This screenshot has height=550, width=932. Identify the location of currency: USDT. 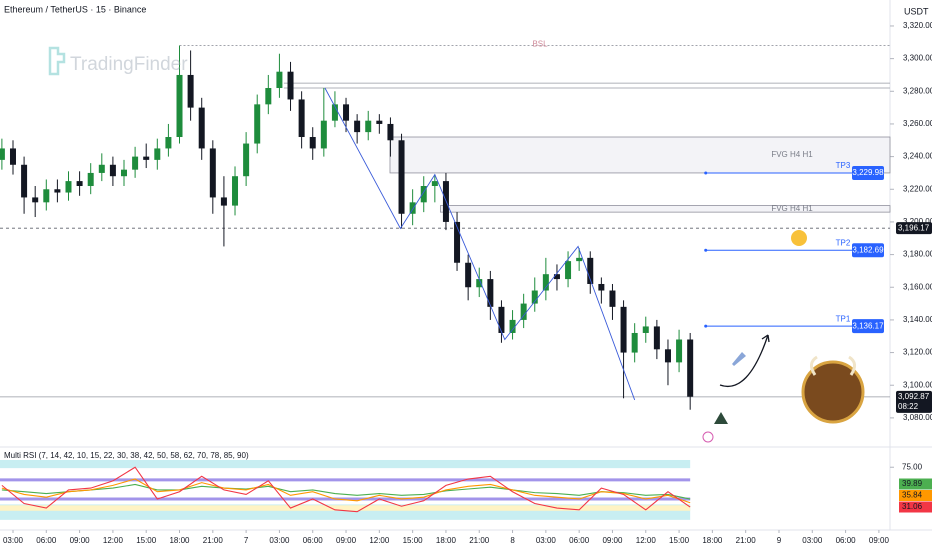
(916, 11).